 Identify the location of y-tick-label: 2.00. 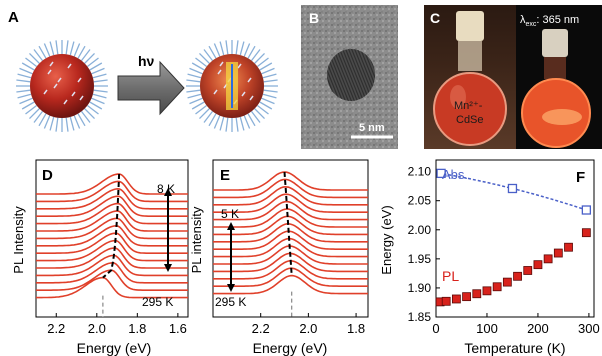
(420, 230).